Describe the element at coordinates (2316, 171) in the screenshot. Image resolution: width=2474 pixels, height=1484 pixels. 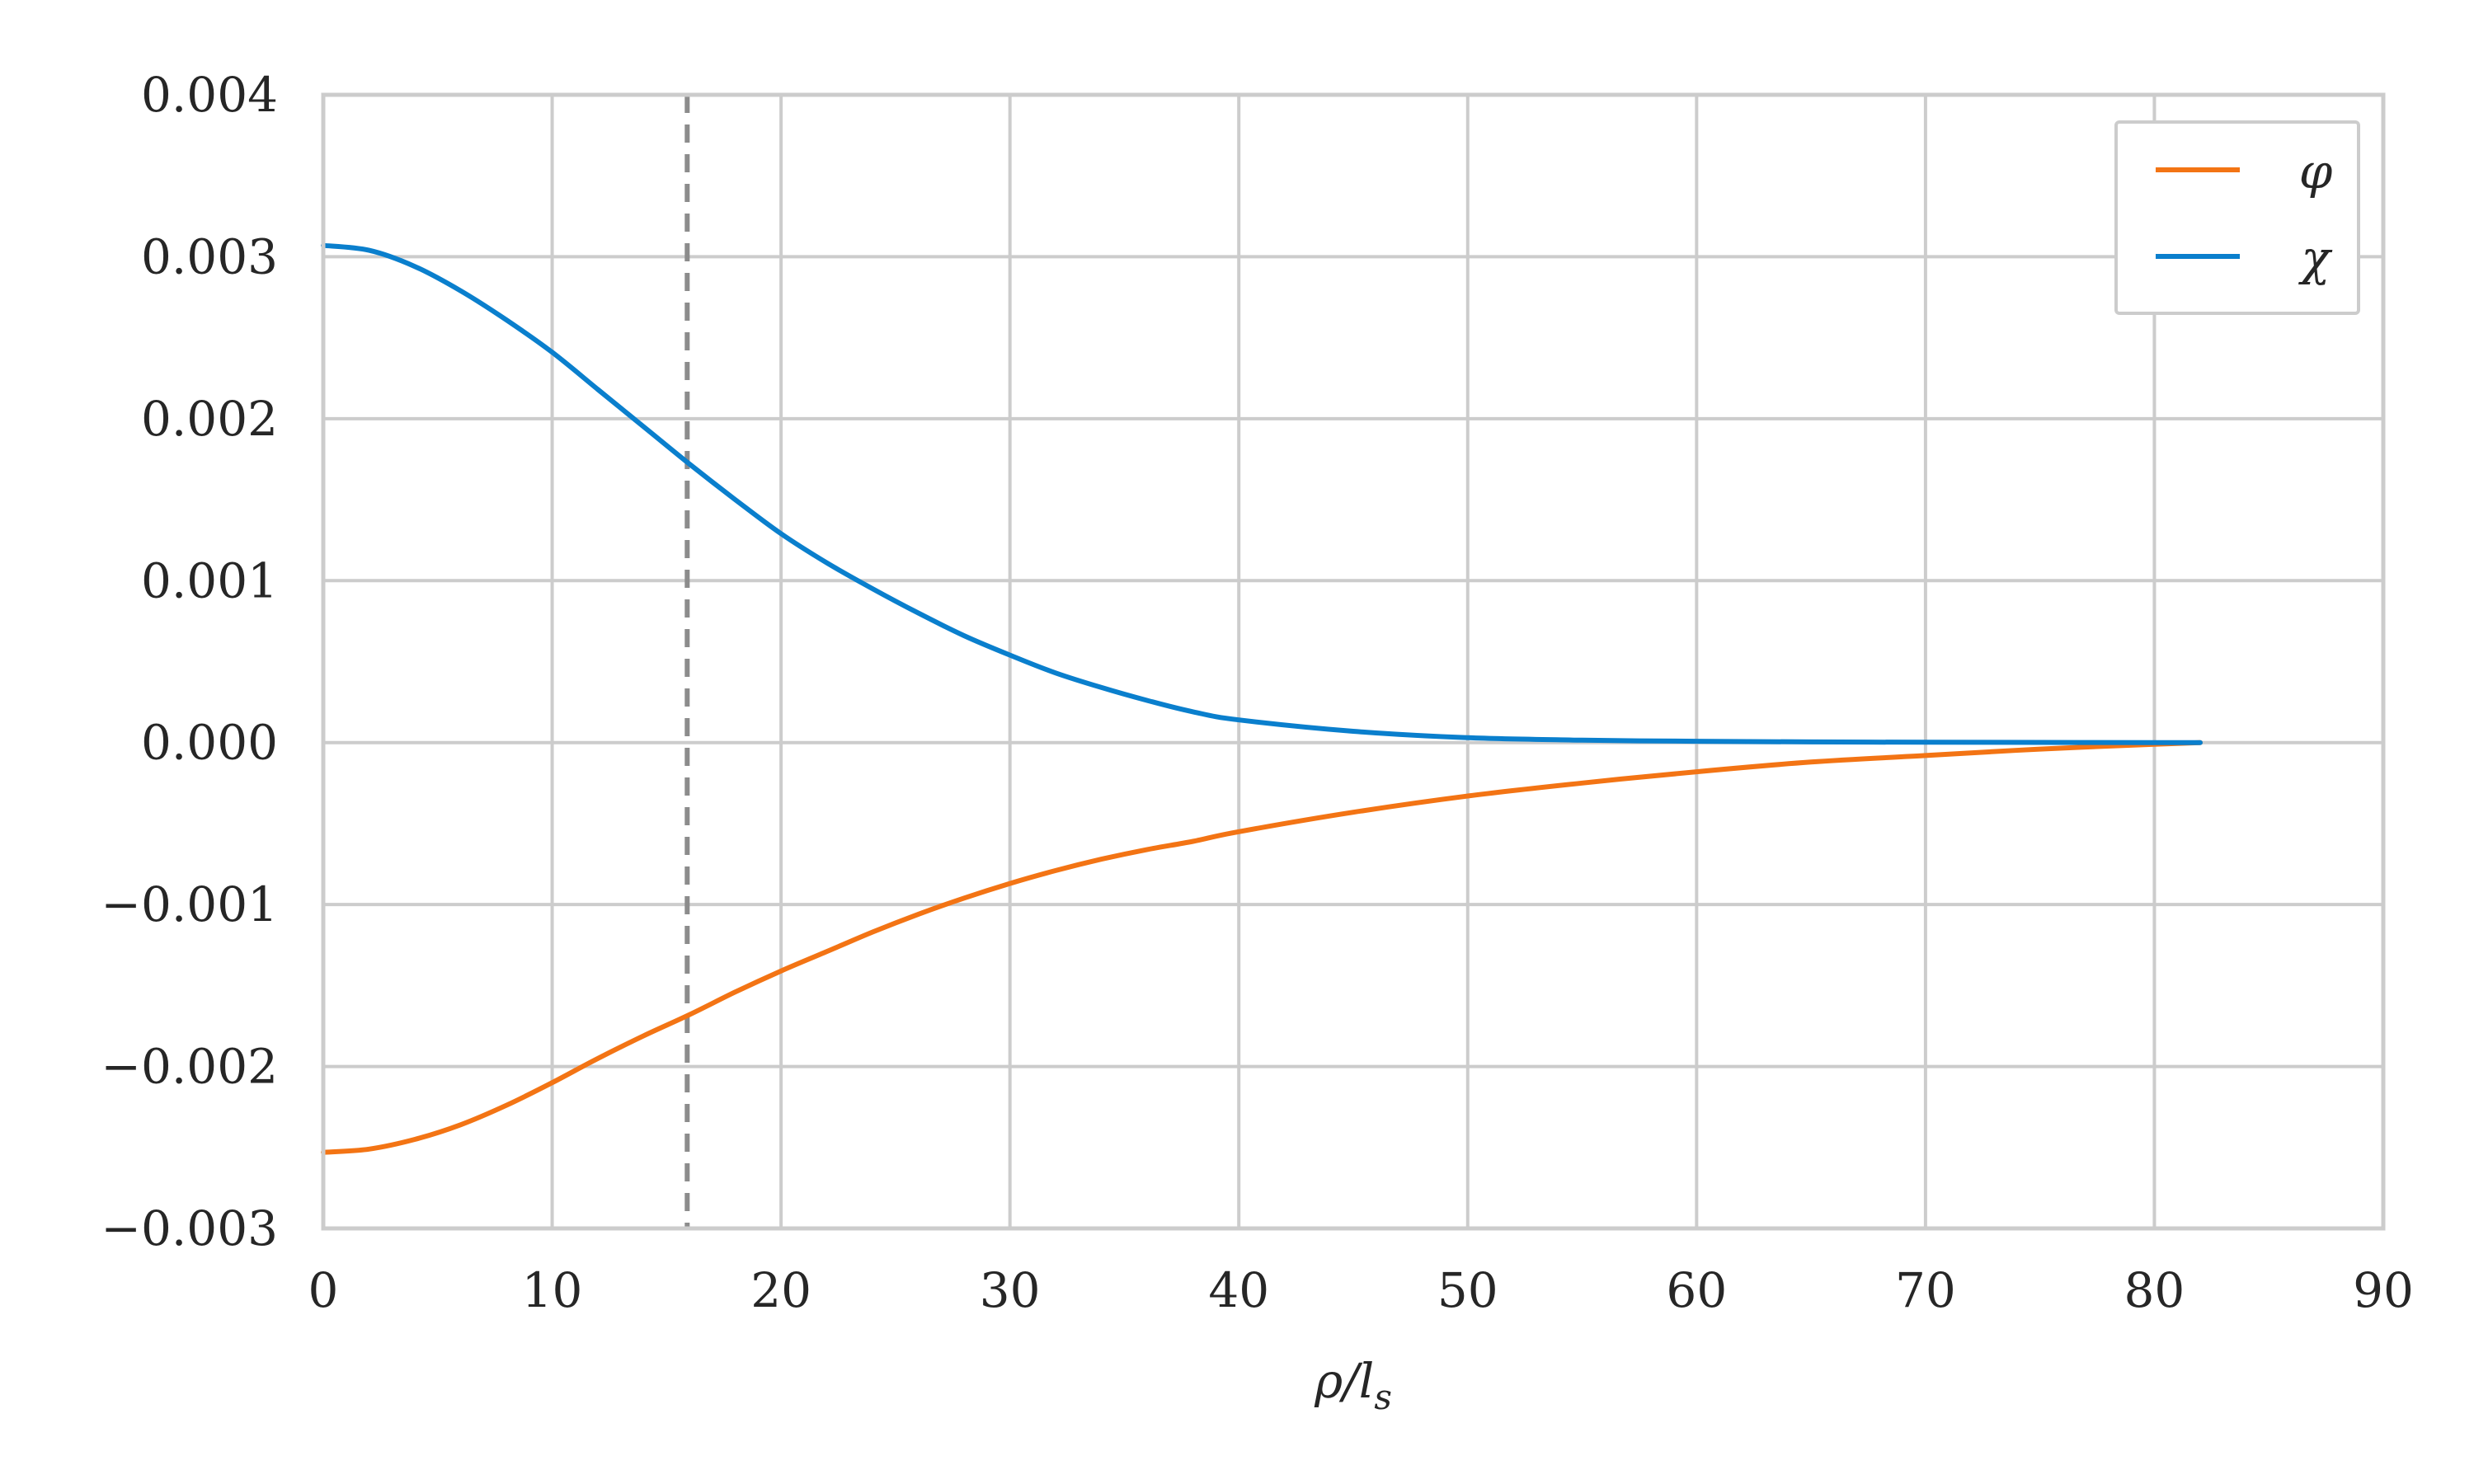
I see `legend-label-phi: φ` at that location.